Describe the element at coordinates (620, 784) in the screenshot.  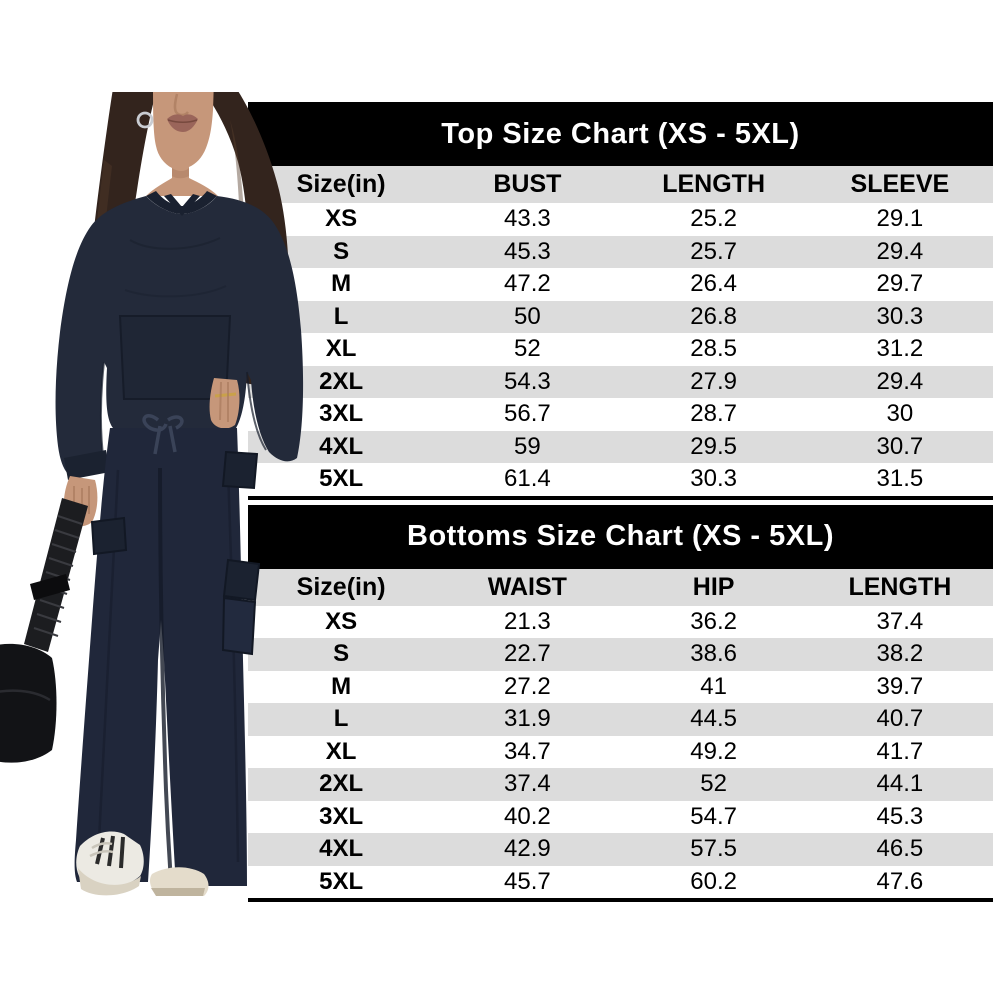
I see `table-row: 2XL 37.4 52 44.1` at that location.